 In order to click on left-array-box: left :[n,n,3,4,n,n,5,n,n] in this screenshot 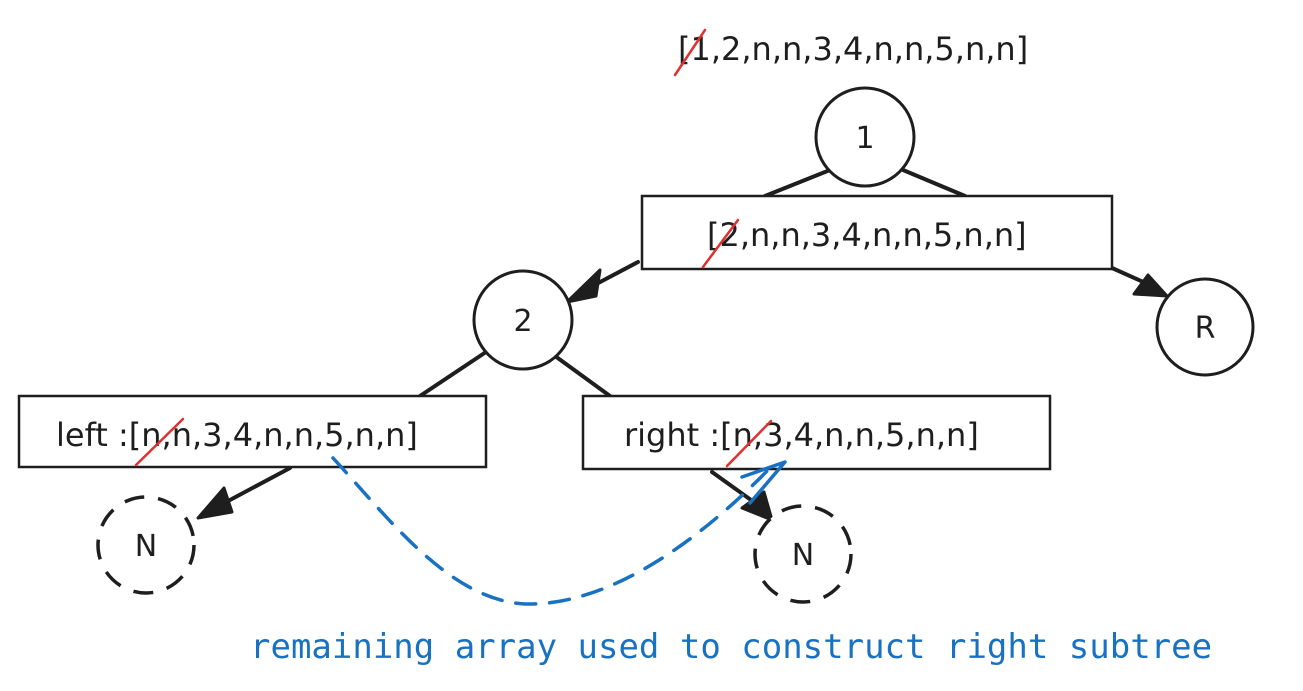, I will do `click(252, 431)`.